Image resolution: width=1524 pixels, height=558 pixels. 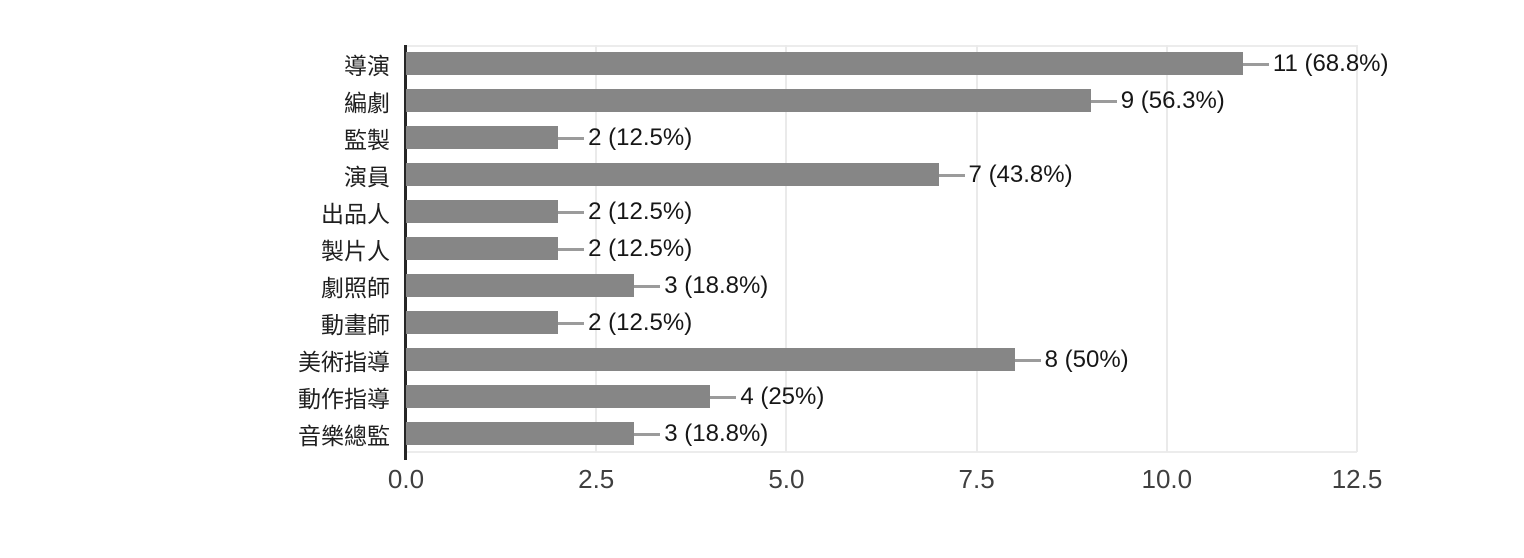 I want to click on y-axis-category-label: 演員, so click(x=367, y=176).